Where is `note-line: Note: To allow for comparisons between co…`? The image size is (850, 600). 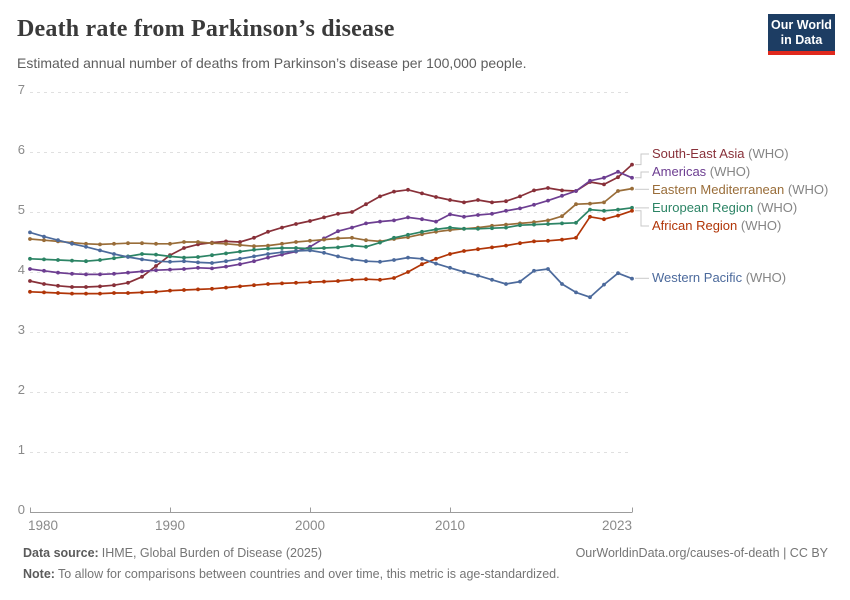
note-line: Note: To allow for comparisons between co… is located at coordinates (423, 574).